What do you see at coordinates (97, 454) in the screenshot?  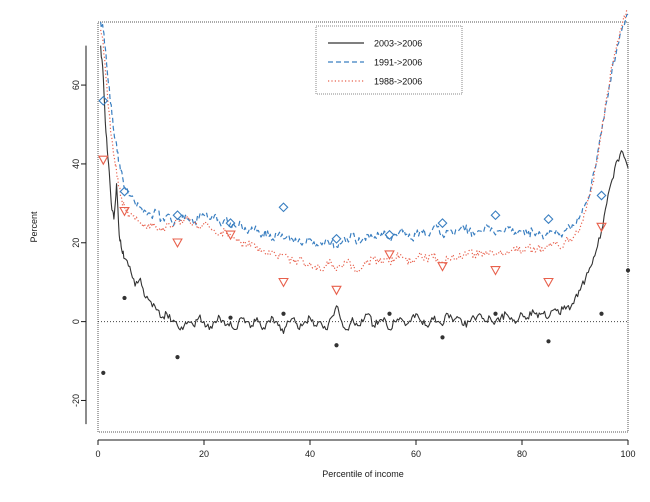 I see `x-tick-label: 0` at bounding box center [97, 454].